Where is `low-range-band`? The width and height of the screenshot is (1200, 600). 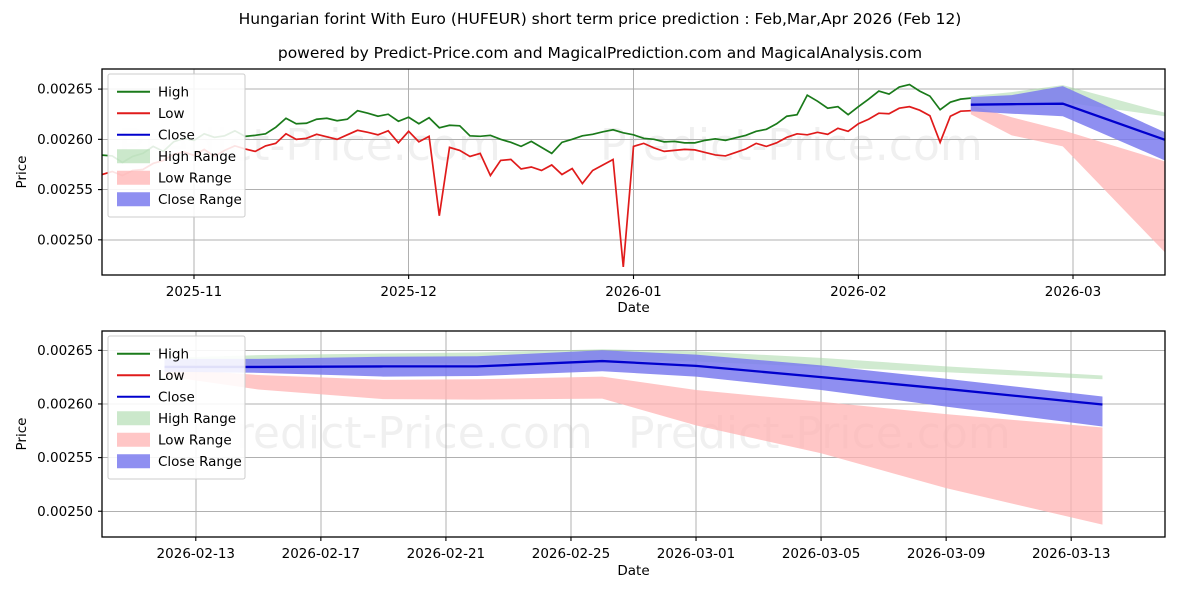 low-range-band is located at coordinates (1067, 179).